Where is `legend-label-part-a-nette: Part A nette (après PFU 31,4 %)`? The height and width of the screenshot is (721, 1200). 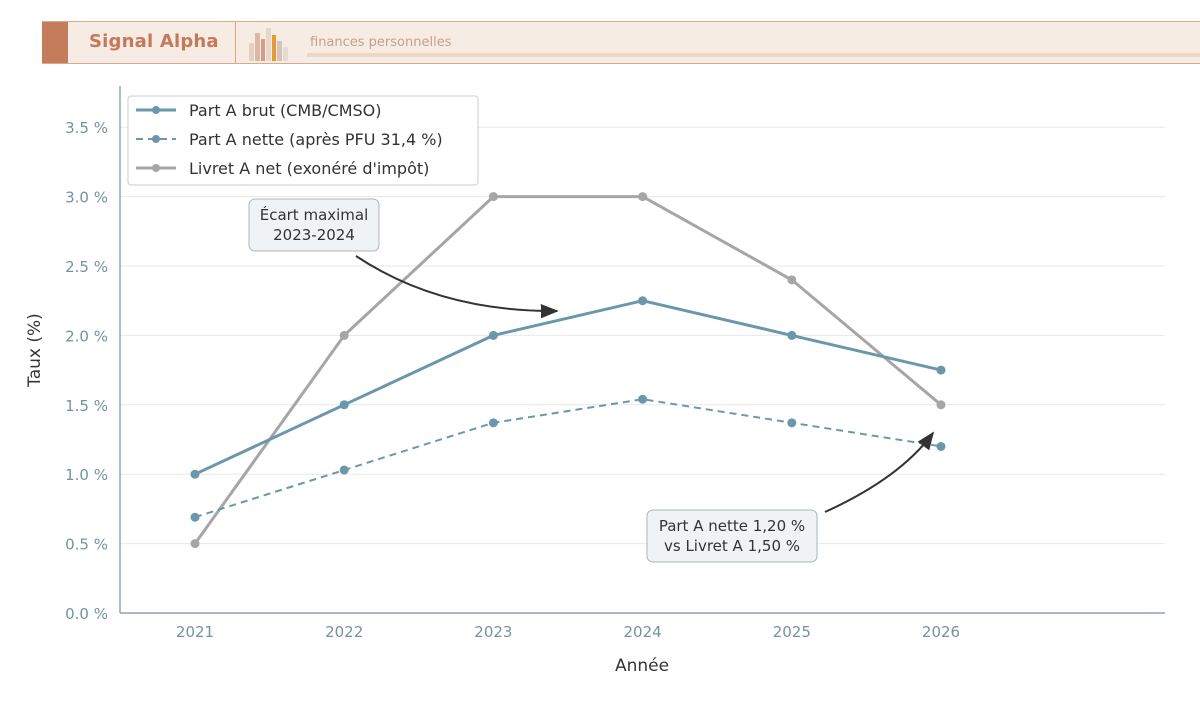 legend-label-part-a-nette: Part A nette (après PFU 31,4 %) is located at coordinates (316, 139).